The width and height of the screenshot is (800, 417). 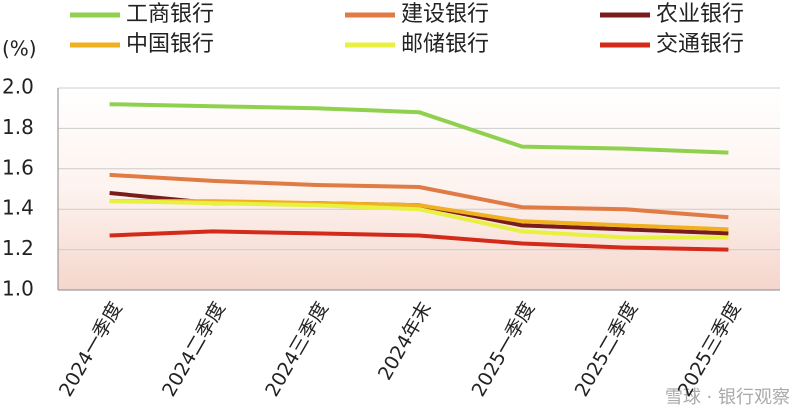 What do you see at coordinates (170, 14) in the screenshot?
I see `legend-label: 工商银行` at bounding box center [170, 14].